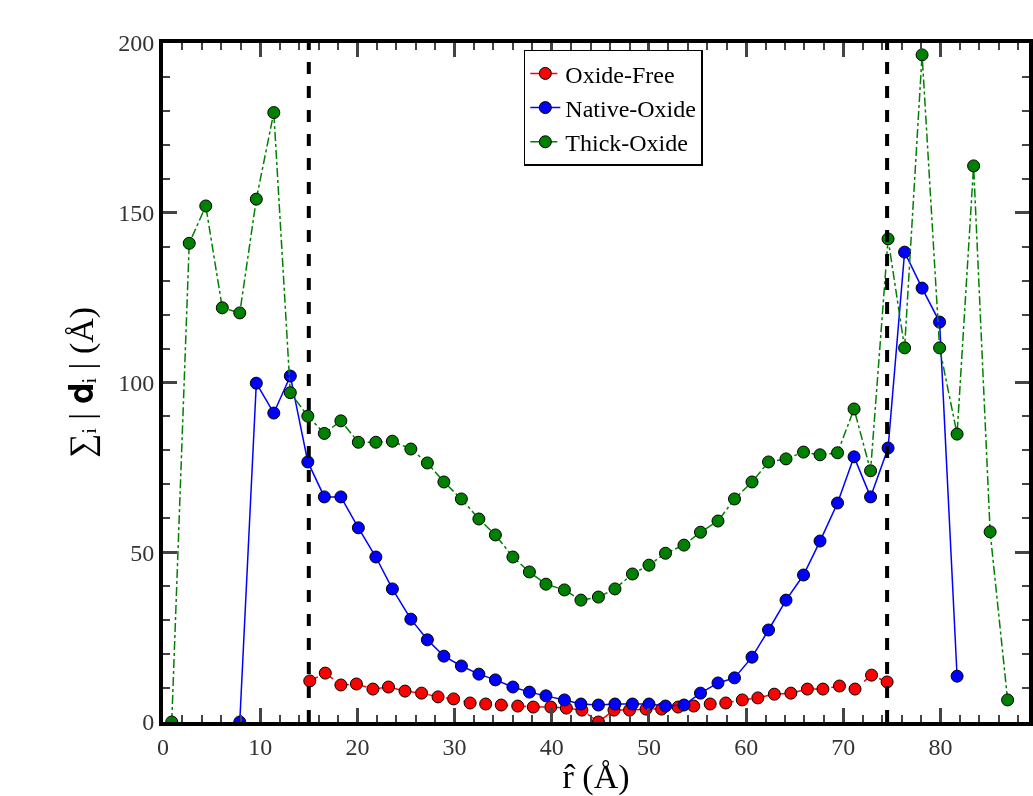 This screenshot has height=796, width=1033. I want to click on x-tick-label: 50, so click(648, 746).